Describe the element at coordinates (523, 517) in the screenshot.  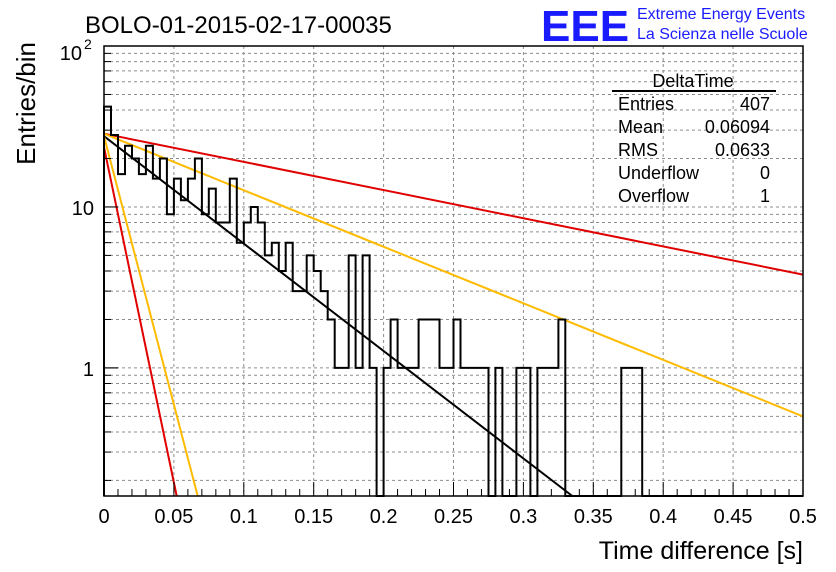
I see `x-tick-label: 0.3` at that location.